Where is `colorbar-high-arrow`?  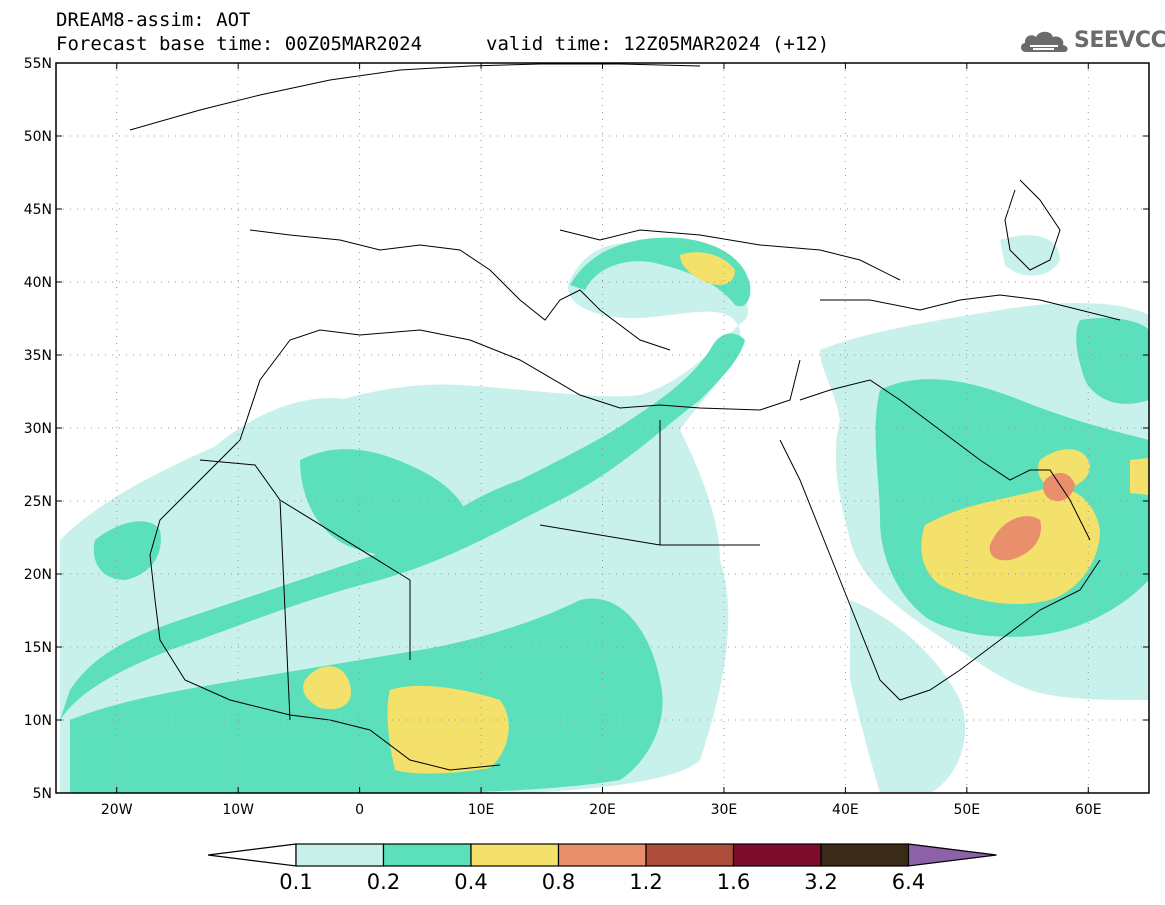 colorbar-high-arrow is located at coordinates (952, 855).